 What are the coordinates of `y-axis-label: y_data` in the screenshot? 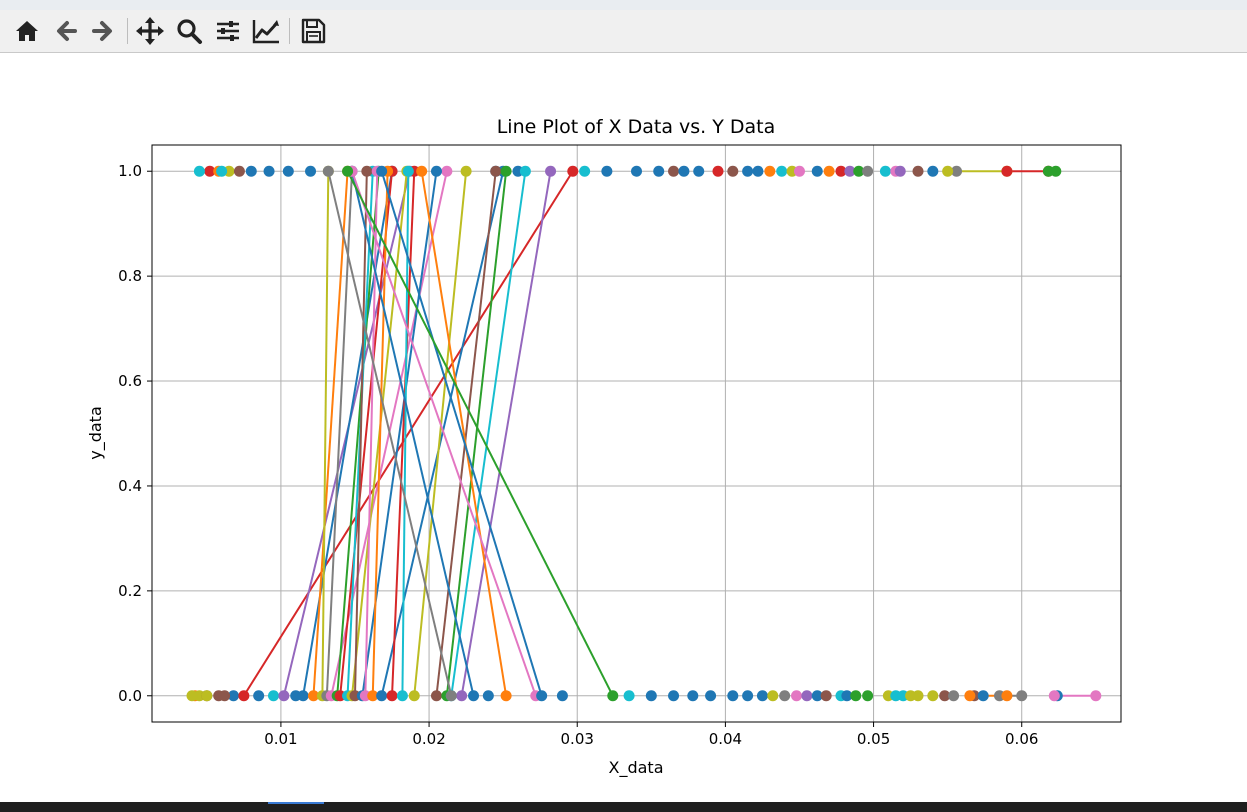 It's located at (96, 433).